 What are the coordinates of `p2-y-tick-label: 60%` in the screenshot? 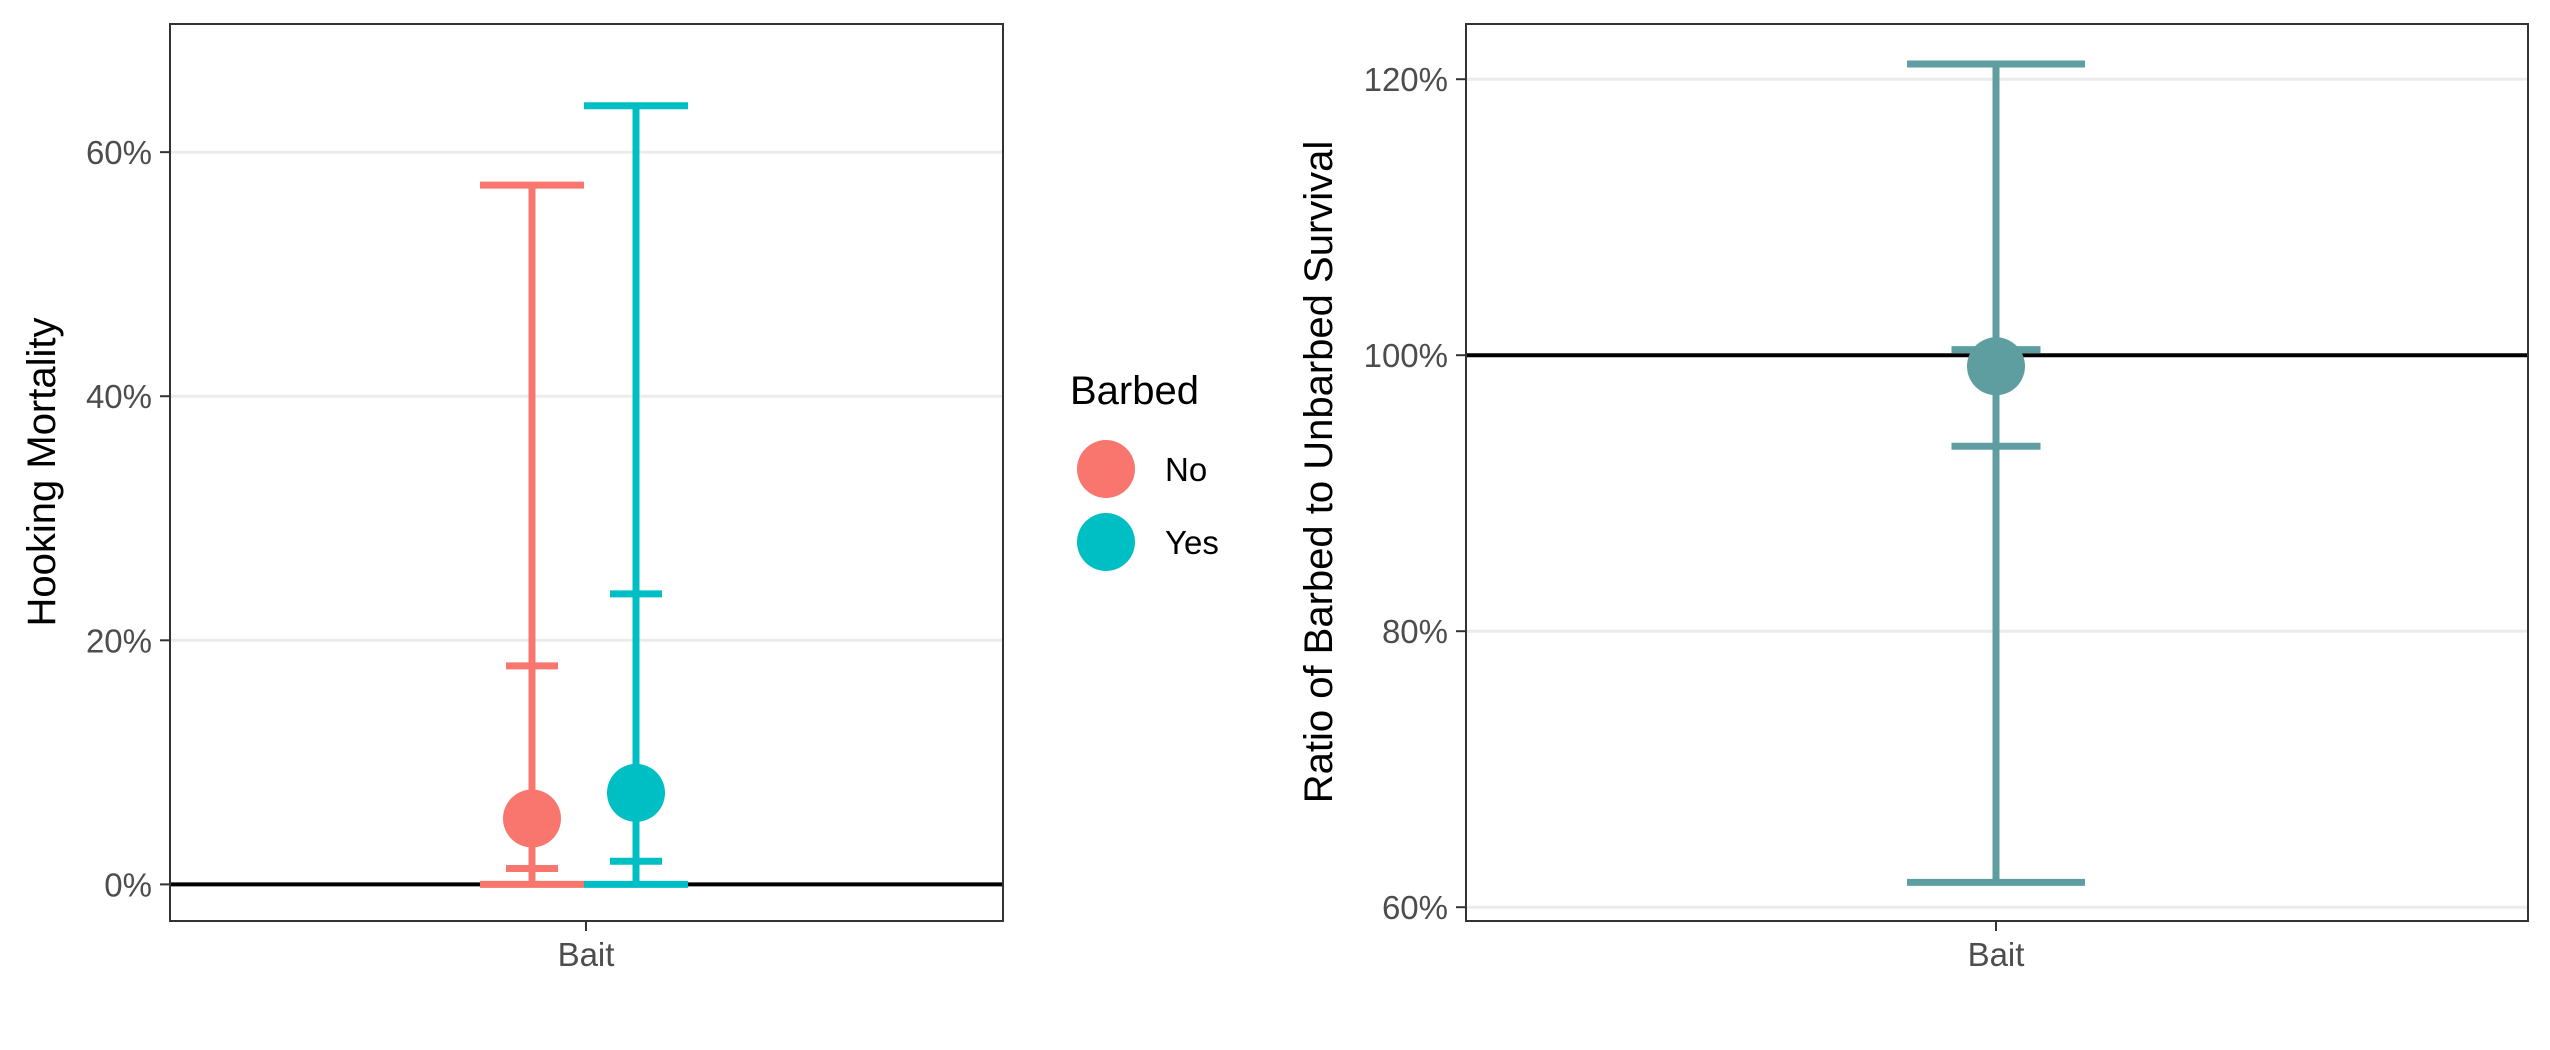 It's located at (1415, 907).